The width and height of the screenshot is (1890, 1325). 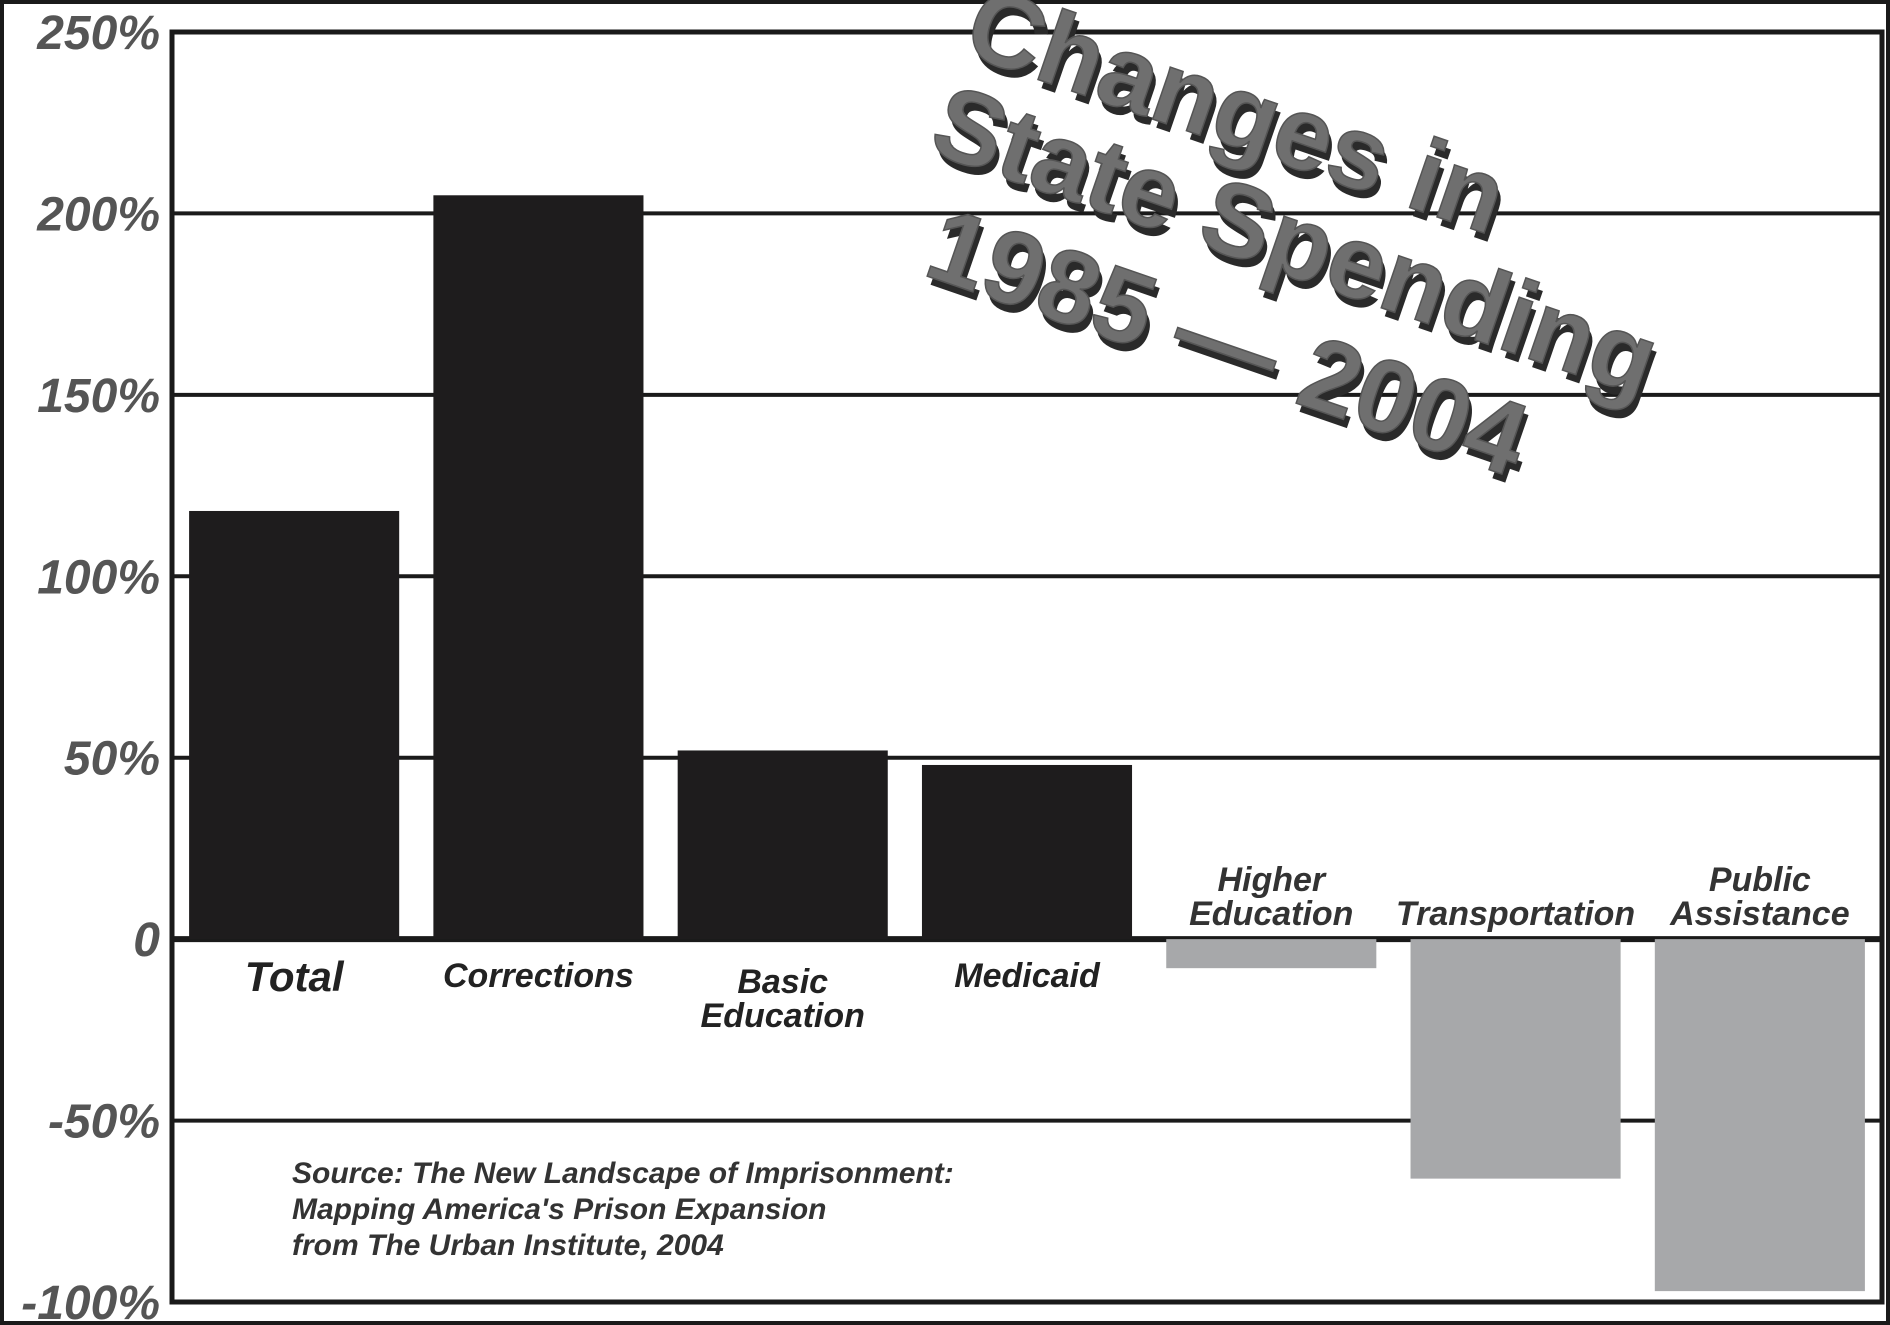 What do you see at coordinates (1271, 897) in the screenshot?
I see `category-label: Higher Education` at bounding box center [1271, 897].